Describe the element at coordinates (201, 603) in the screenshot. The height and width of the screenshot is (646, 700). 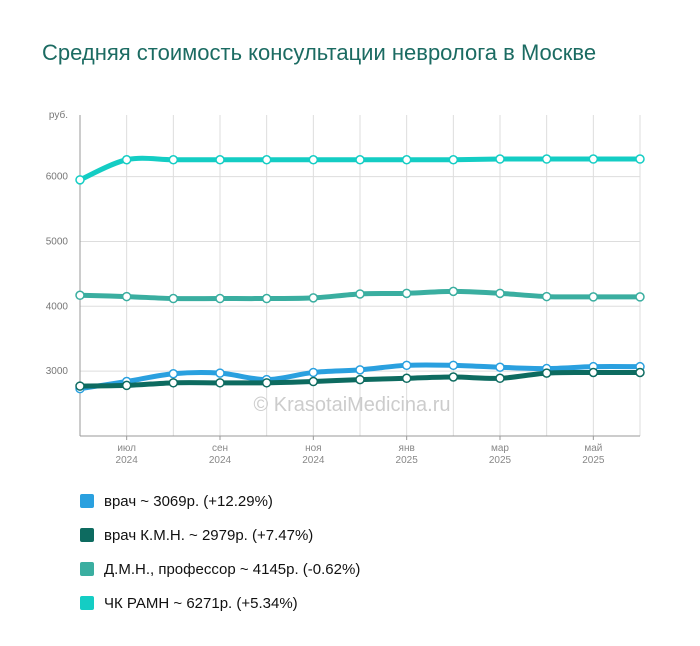
I see `legend-label: ЧК РАМН ~ 6271р. (+5.34%)` at that location.